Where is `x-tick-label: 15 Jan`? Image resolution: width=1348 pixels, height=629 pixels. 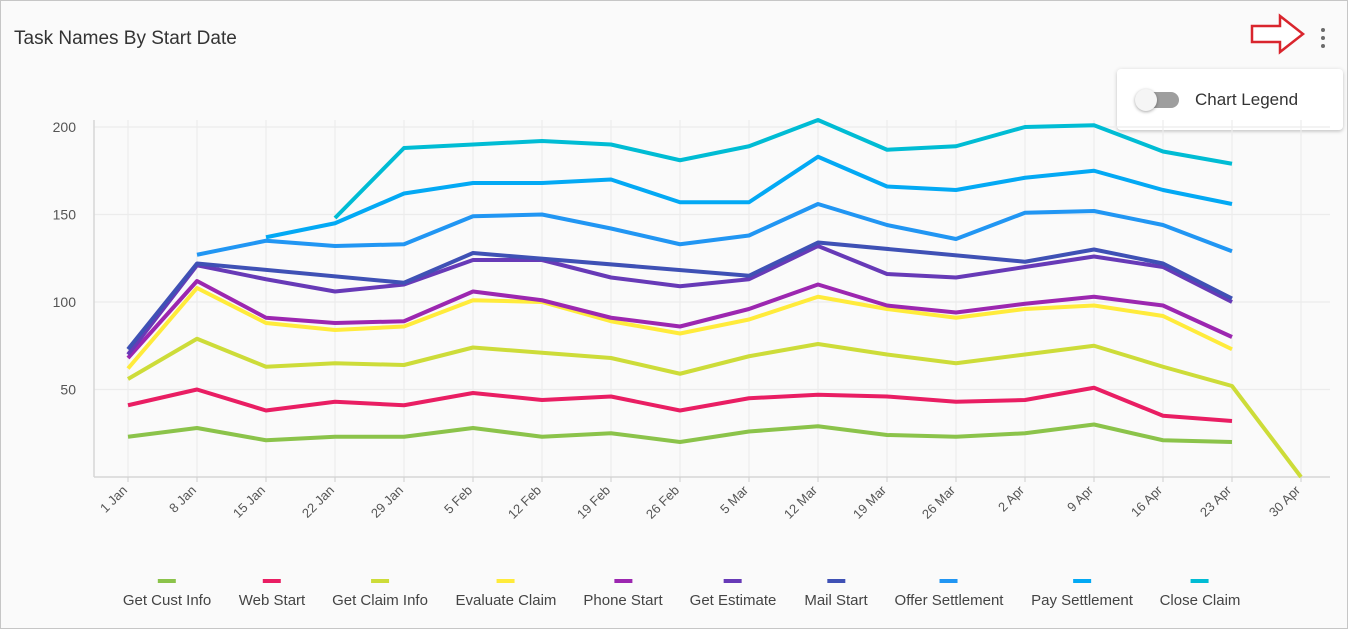
x-tick-label: 15 Jan is located at coordinates (249, 502).